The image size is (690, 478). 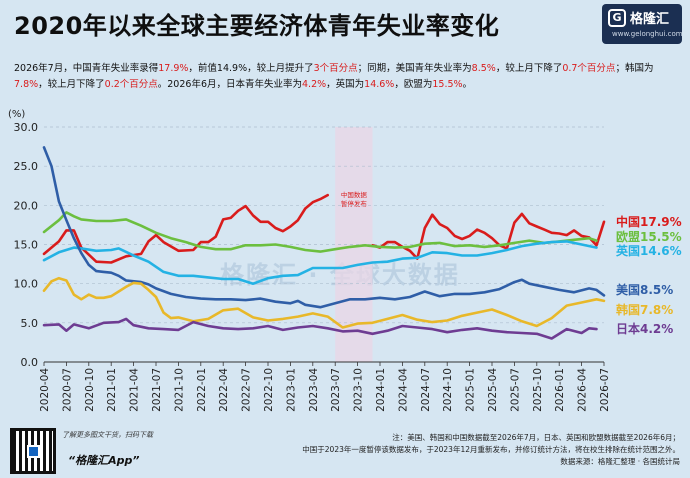 What do you see at coordinates (381, 390) in the screenshot?
I see `x-tick-label: 2024-01` at bounding box center [381, 390].